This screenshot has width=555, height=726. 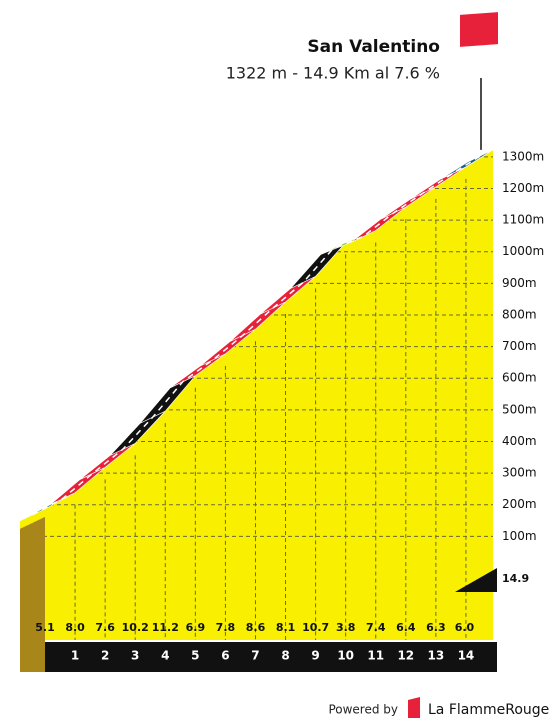 I want to click on brand: La FlammeRouge, so click(x=488, y=710).